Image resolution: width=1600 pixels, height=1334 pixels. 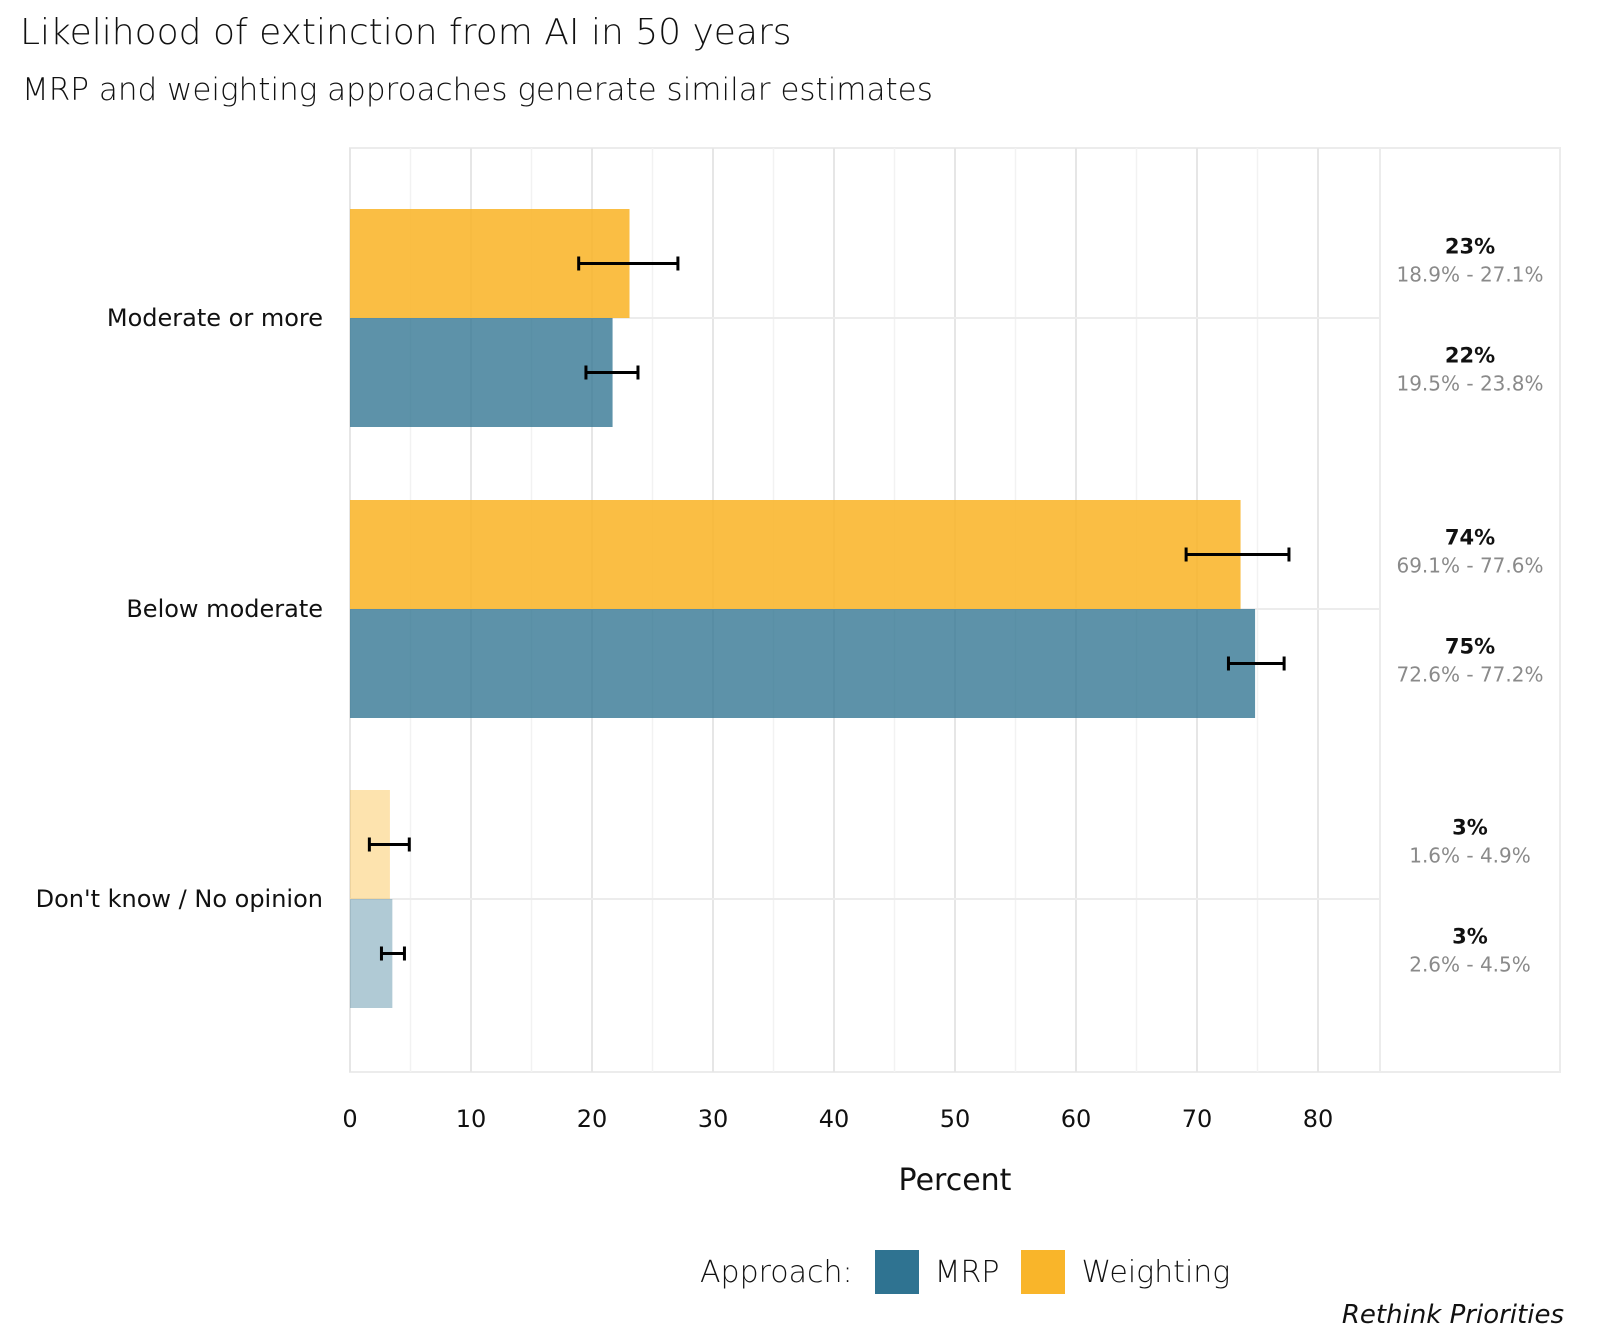 I want to click on ci-label-weighting: 18.9% - 27.1%, so click(x=1469, y=275).